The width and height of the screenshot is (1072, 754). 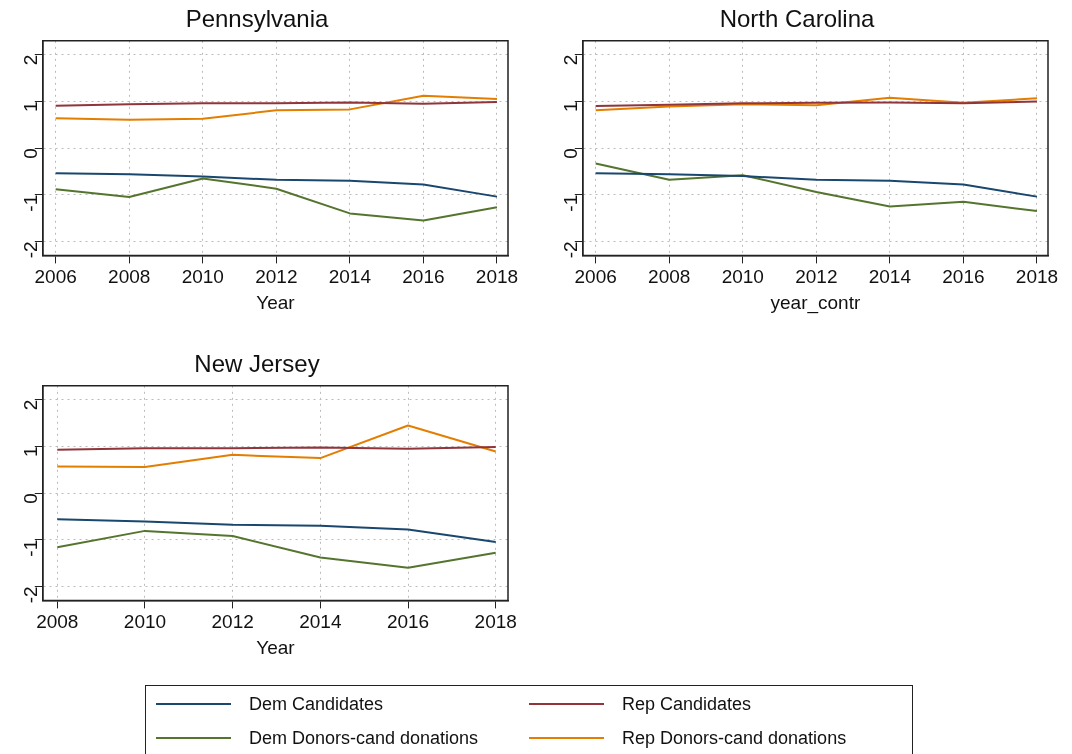 I want to click on x-axis-title: year_contr, so click(x=815, y=302).